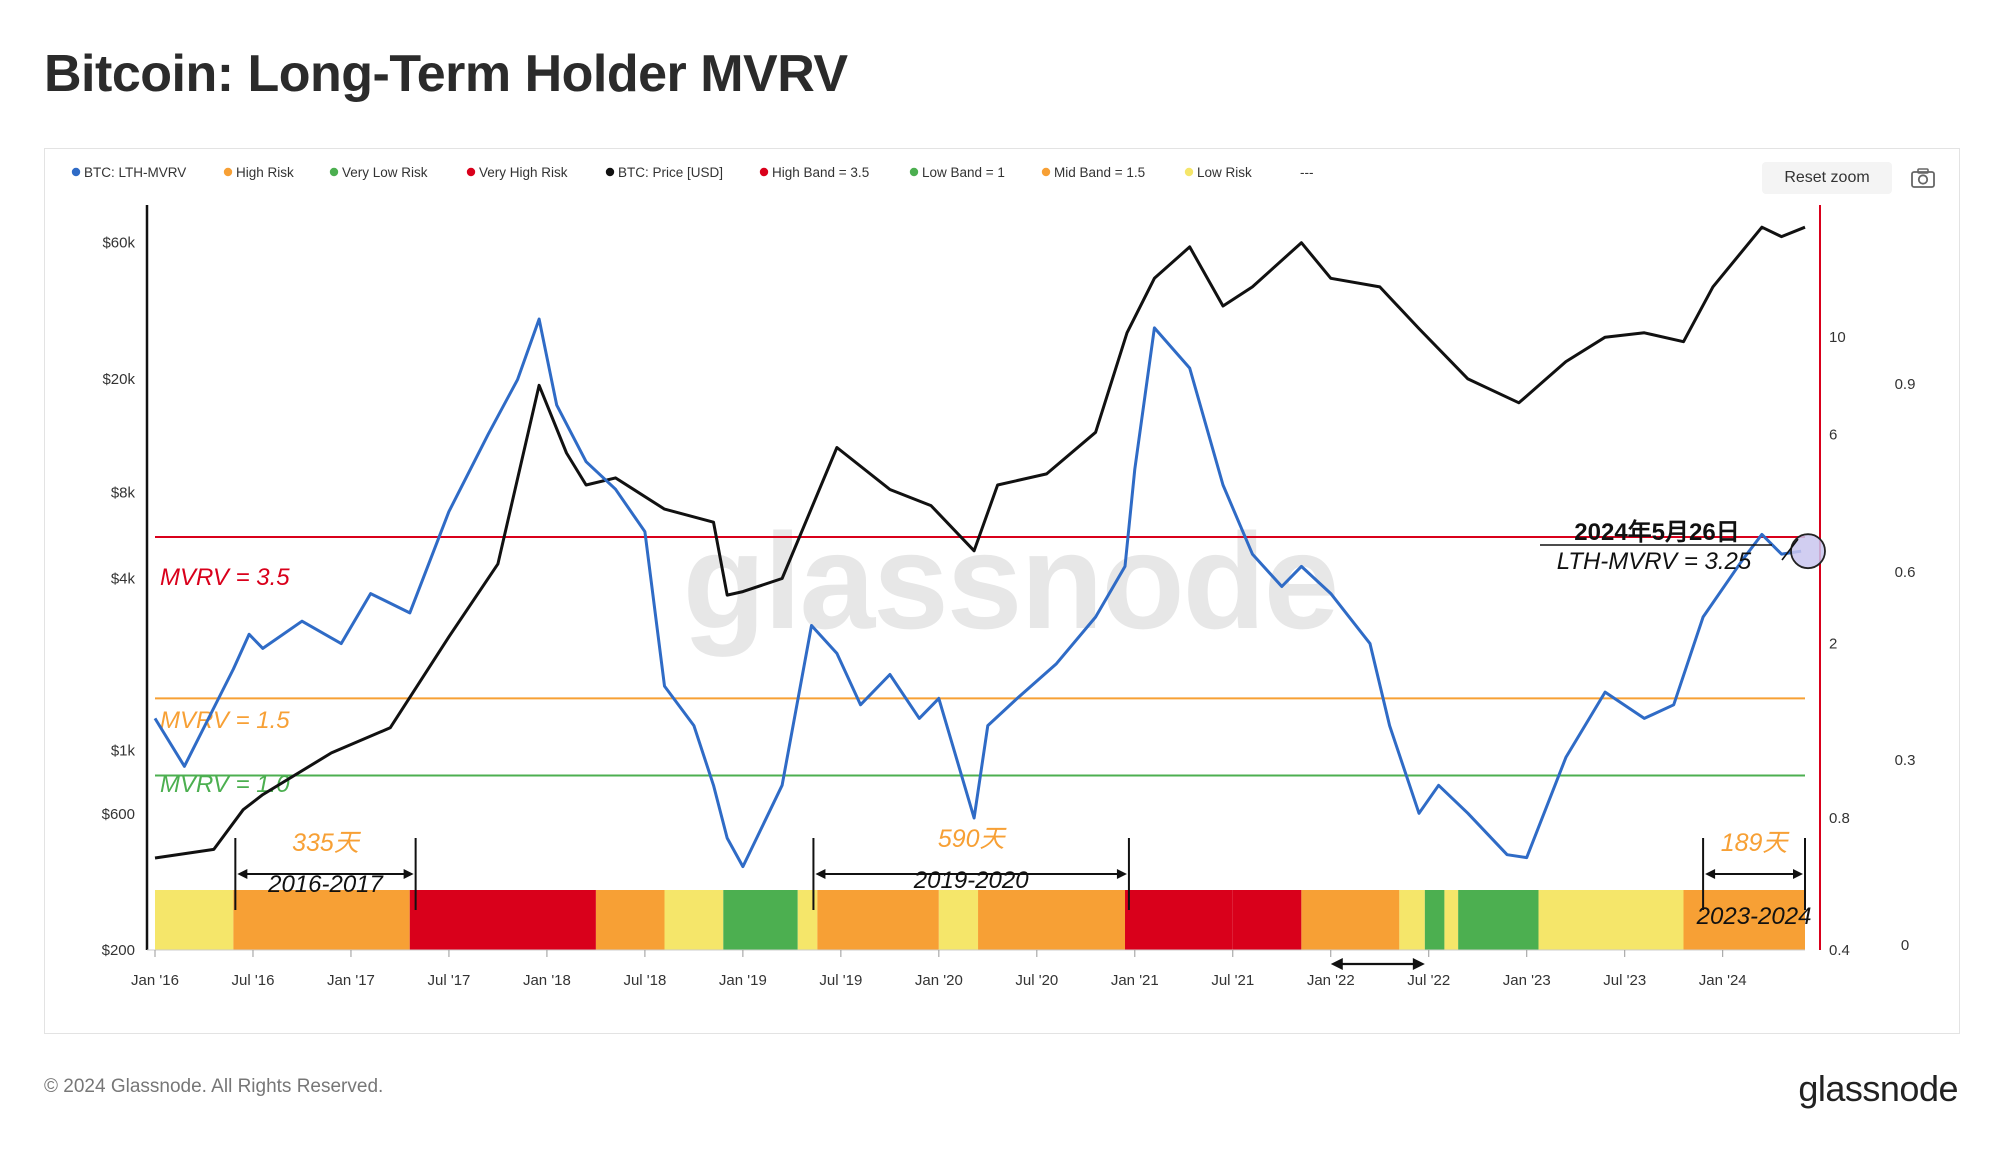 The image size is (2000, 1152). I want to click on page-title: Bitcoin: Long-Term Holder MVRV, so click(446, 74).